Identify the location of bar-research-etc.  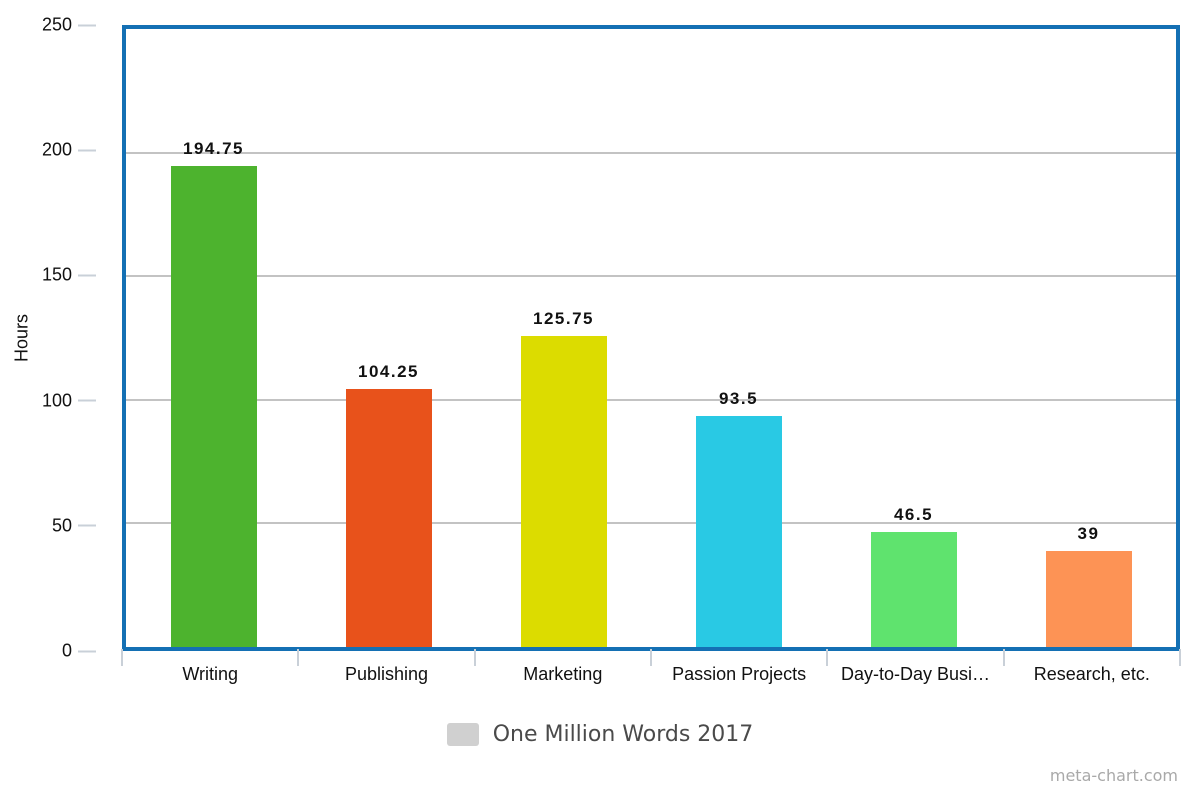
(1088, 598).